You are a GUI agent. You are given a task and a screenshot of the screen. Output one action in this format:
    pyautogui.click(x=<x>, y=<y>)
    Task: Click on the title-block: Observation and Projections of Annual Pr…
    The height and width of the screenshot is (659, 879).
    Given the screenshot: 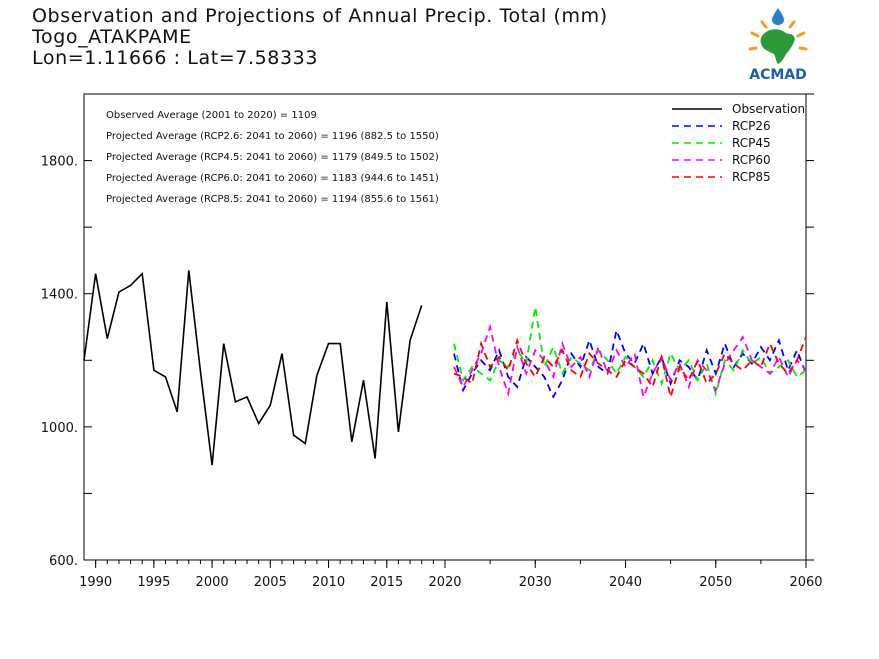 What is the action you would take?
    pyautogui.click(x=320, y=37)
    